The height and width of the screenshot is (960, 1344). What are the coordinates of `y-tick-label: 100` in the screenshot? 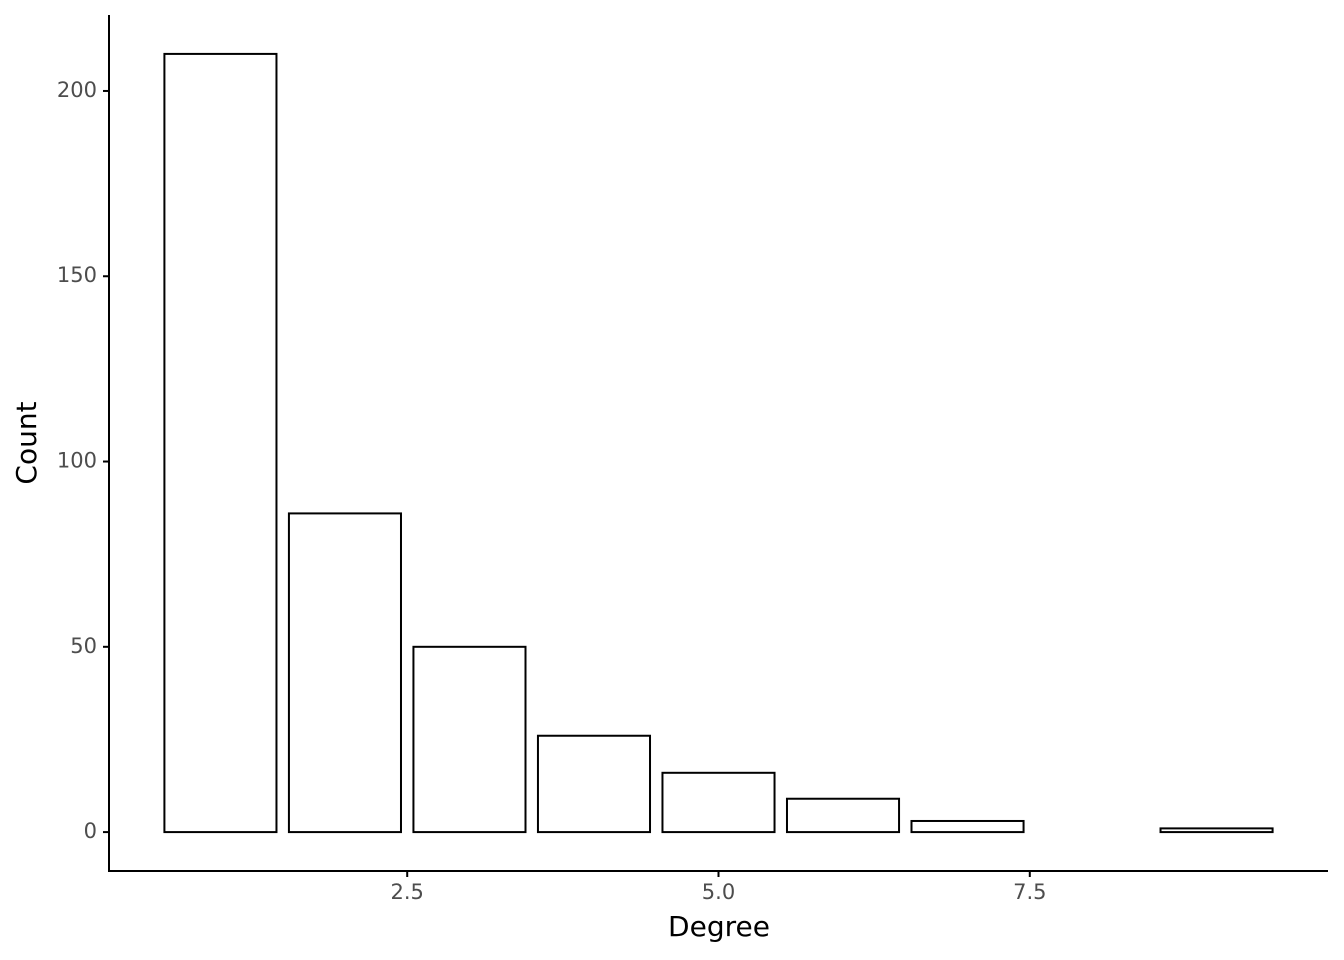 It's located at (77, 461).